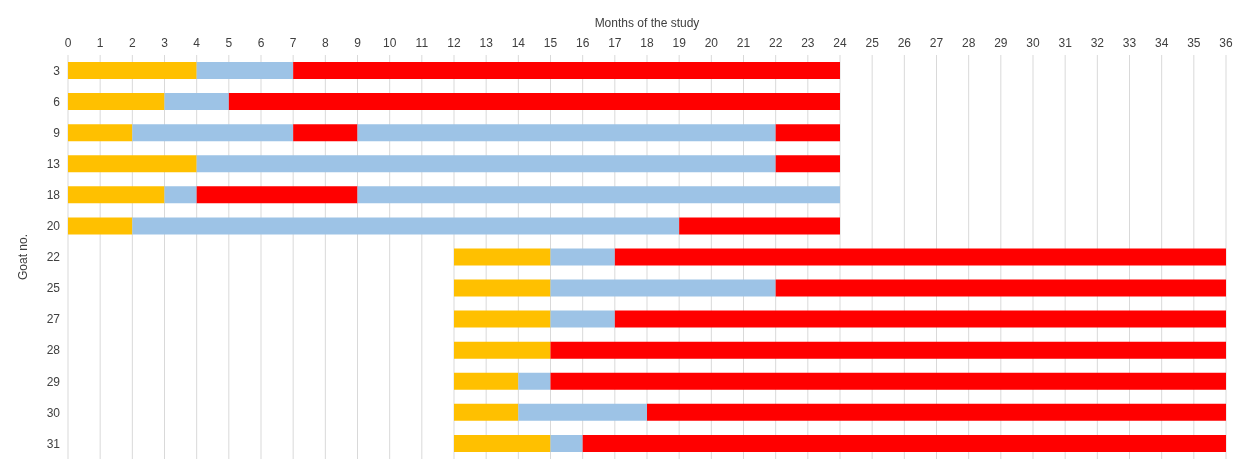 The height and width of the screenshot is (472, 1246). Describe the element at coordinates (53, 319) in the screenshot. I see `y-tick-label: 27` at that location.